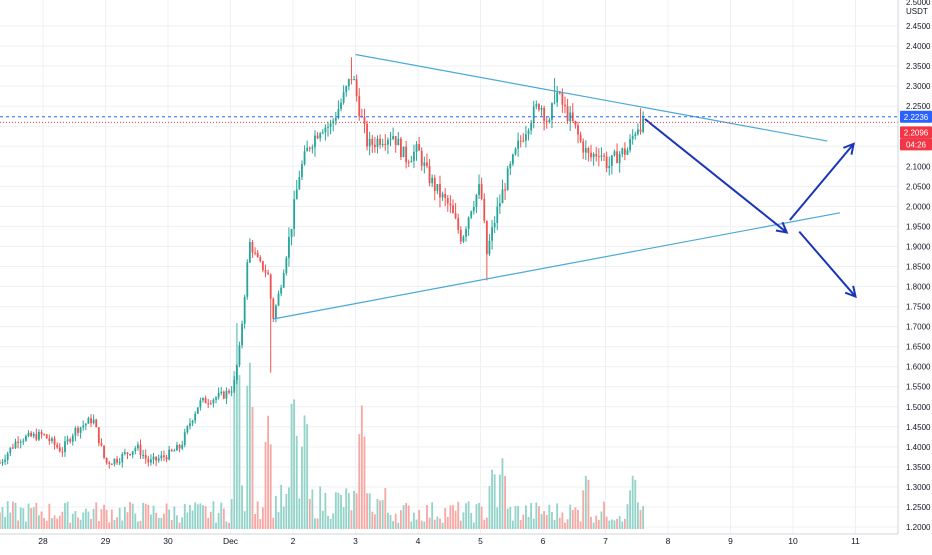  Describe the element at coordinates (293, 541) in the screenshot. I see `time-tick-label: 2` at that location.